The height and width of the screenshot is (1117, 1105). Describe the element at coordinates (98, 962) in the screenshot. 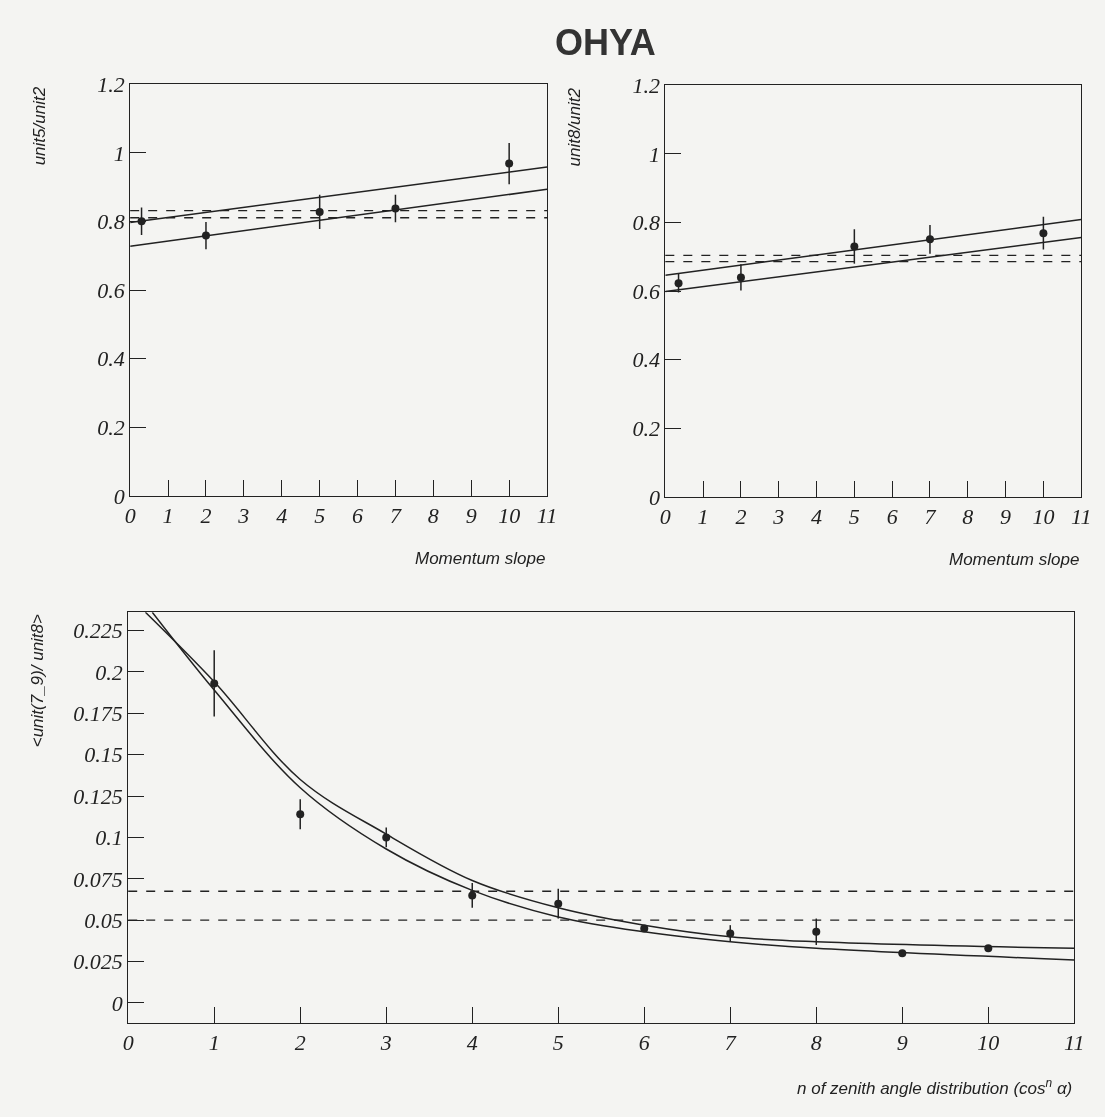

I see `y-tick-label: 0.025` at that location.